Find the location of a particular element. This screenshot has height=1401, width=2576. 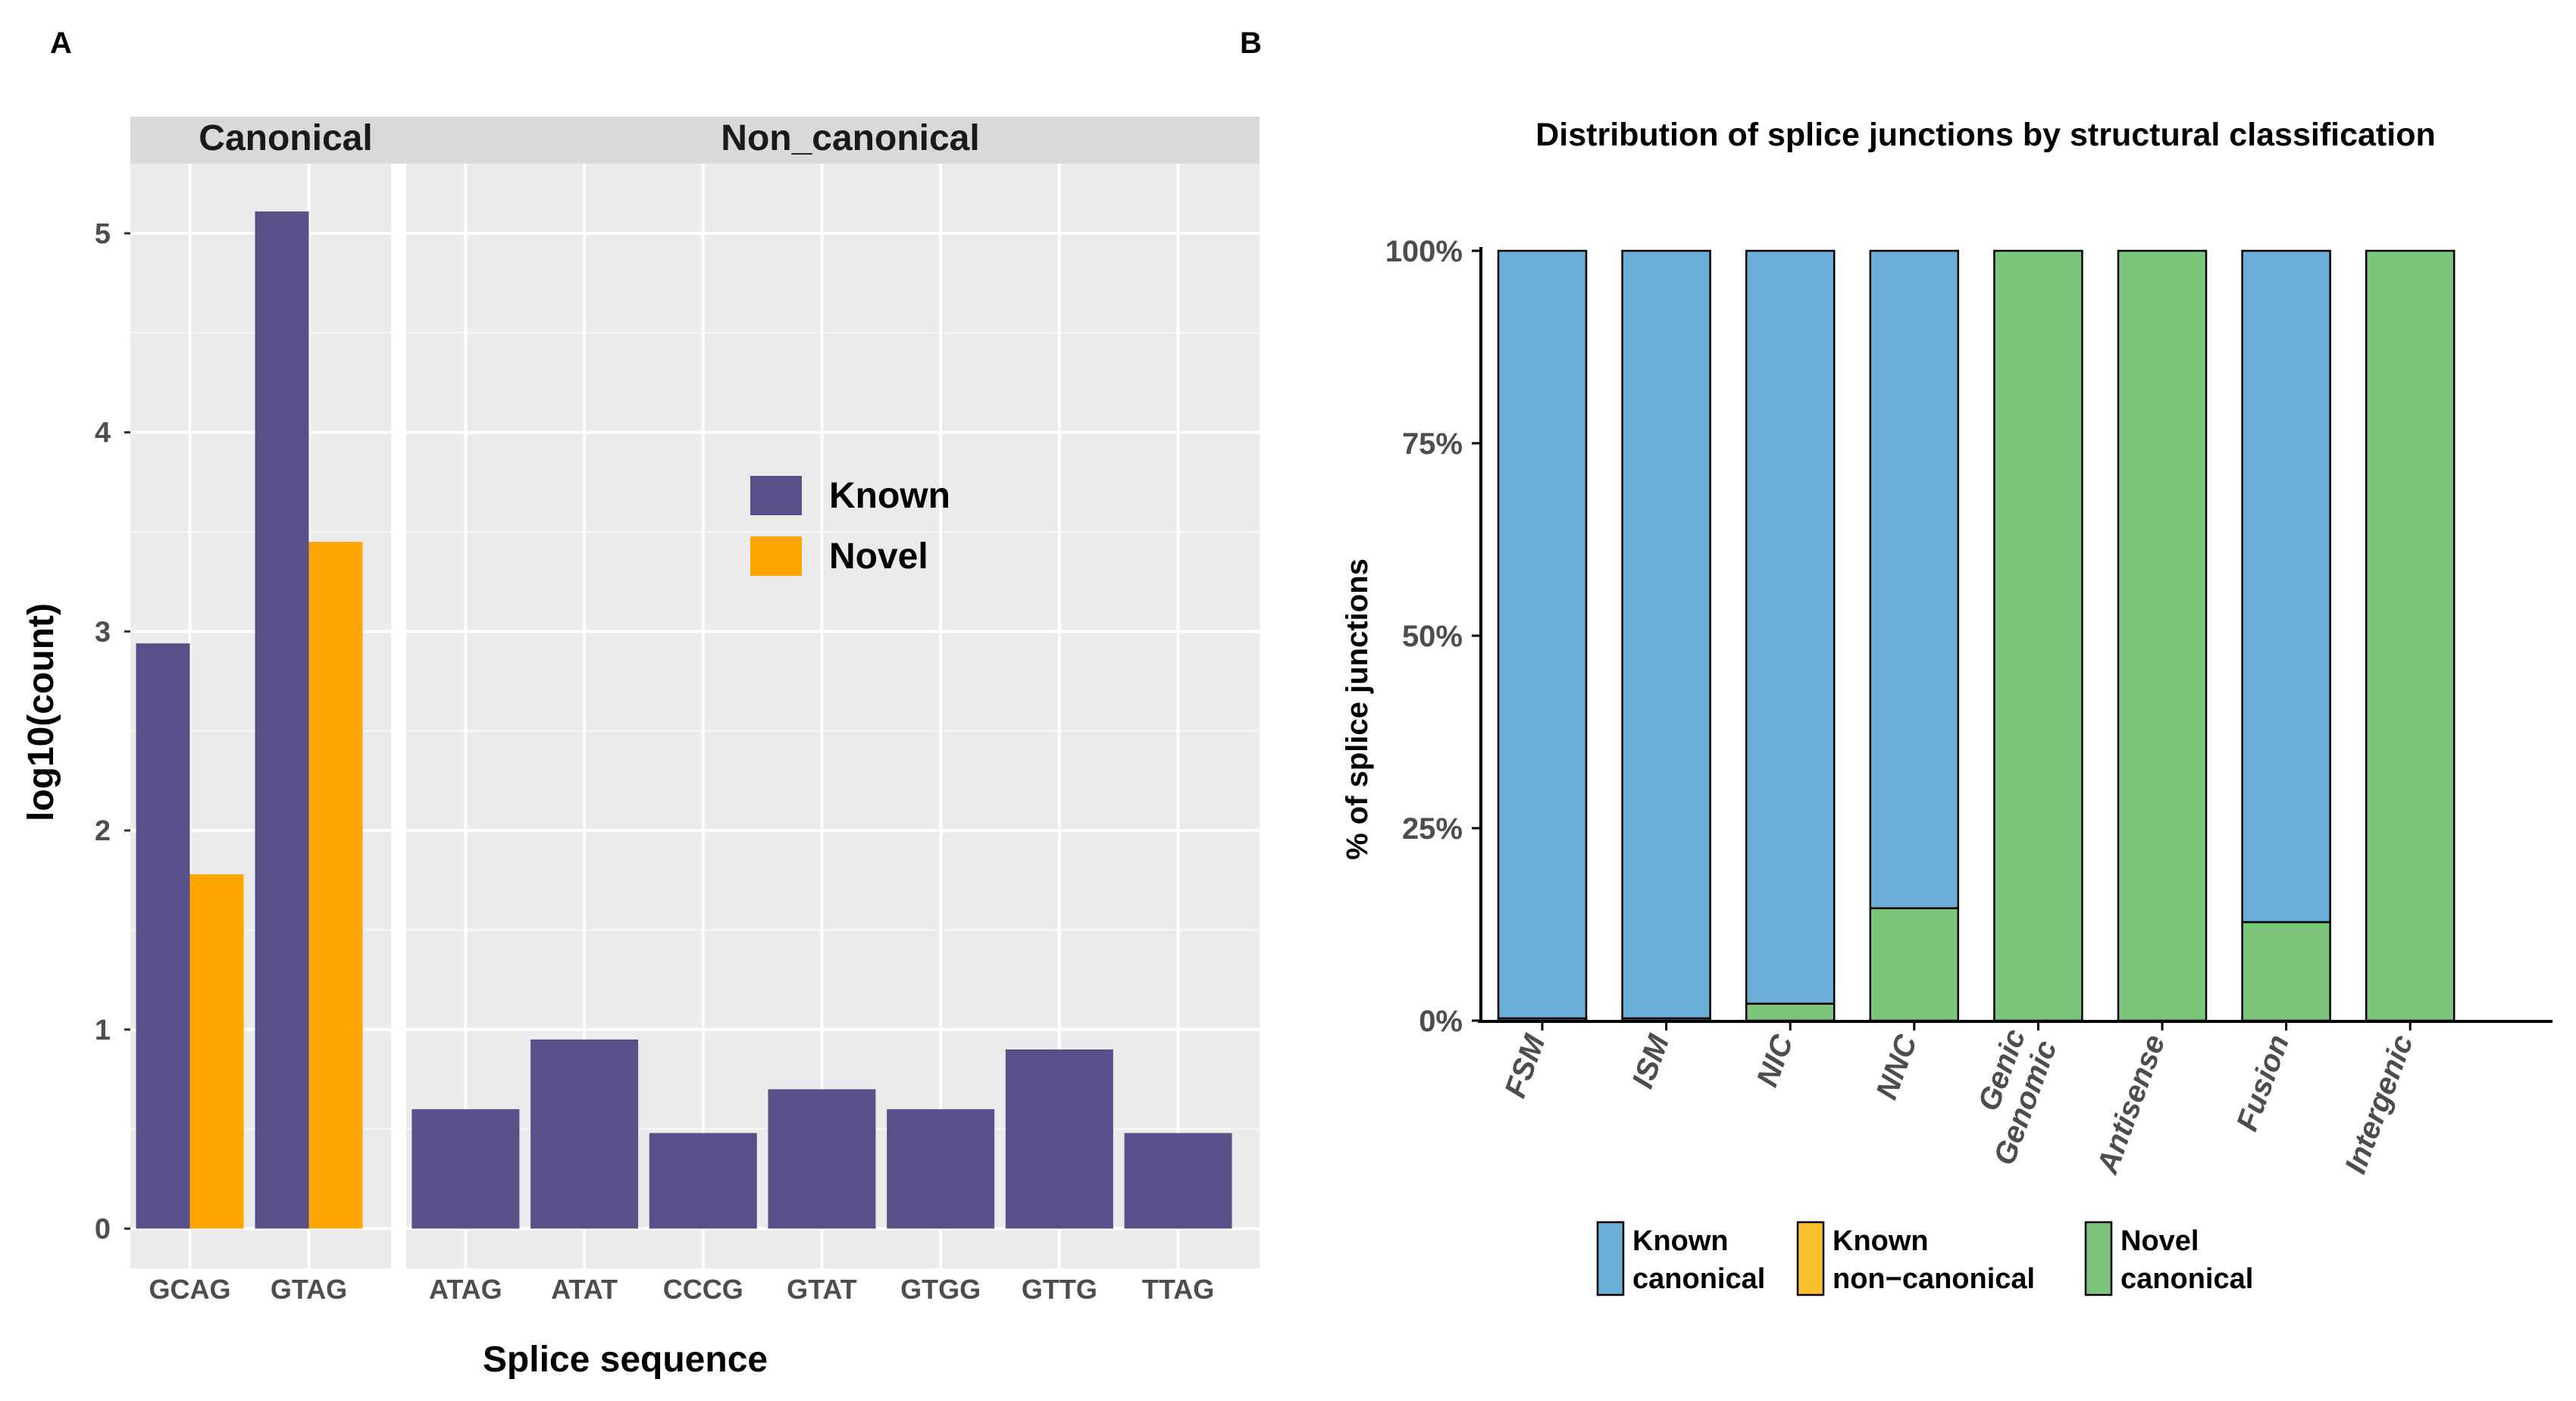

legend-key-novel is located at coordinates (776, 556).